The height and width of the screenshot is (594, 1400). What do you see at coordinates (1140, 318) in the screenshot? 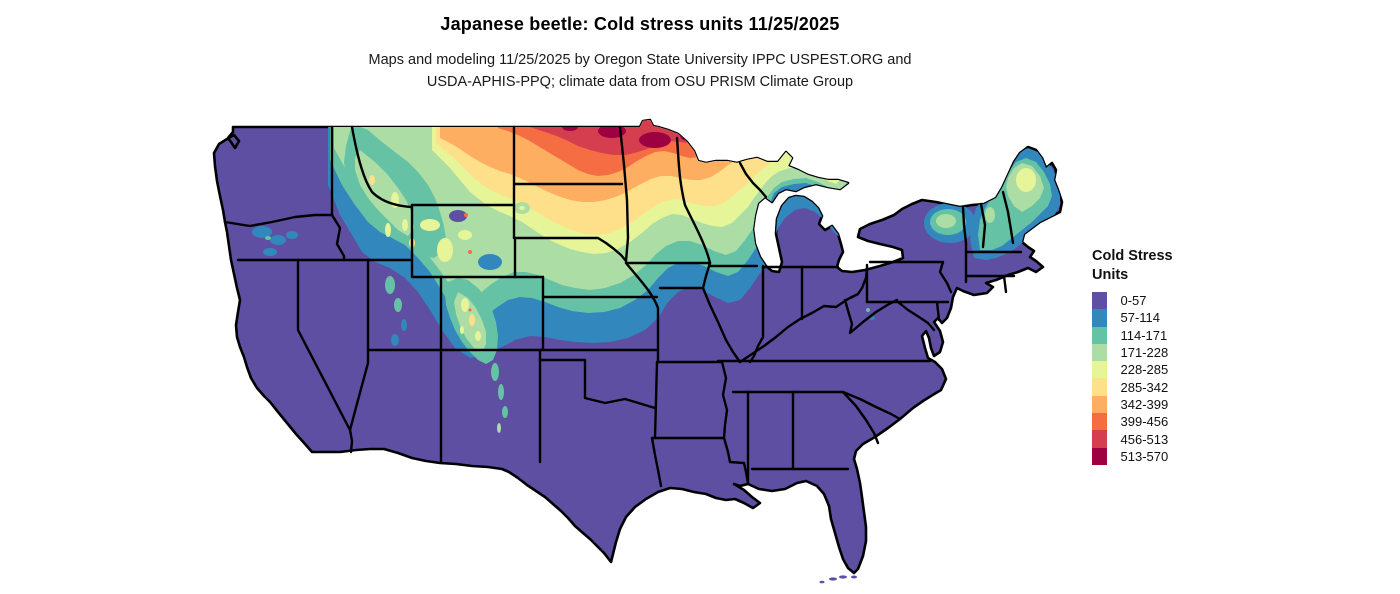
I see `legend-label: 57-114` at bounding box center [1140, 318].